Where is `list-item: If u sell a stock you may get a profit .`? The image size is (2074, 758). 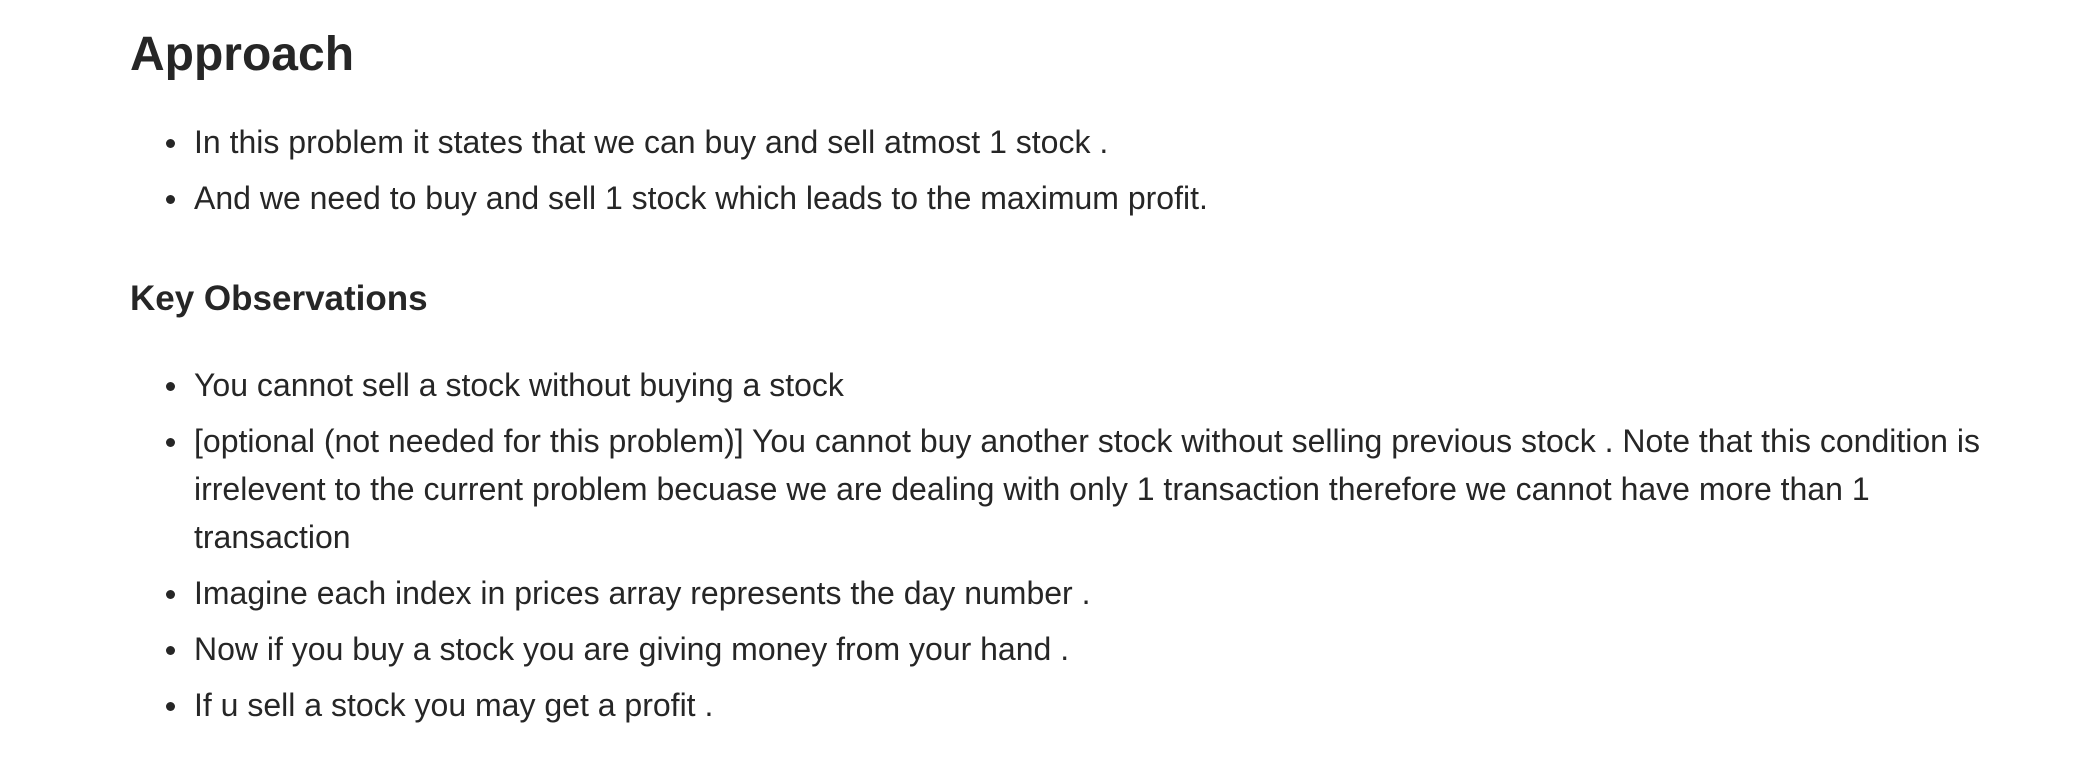
list-item: If u sell a stock you may get a profit . is located at coordinates (1070, 705).